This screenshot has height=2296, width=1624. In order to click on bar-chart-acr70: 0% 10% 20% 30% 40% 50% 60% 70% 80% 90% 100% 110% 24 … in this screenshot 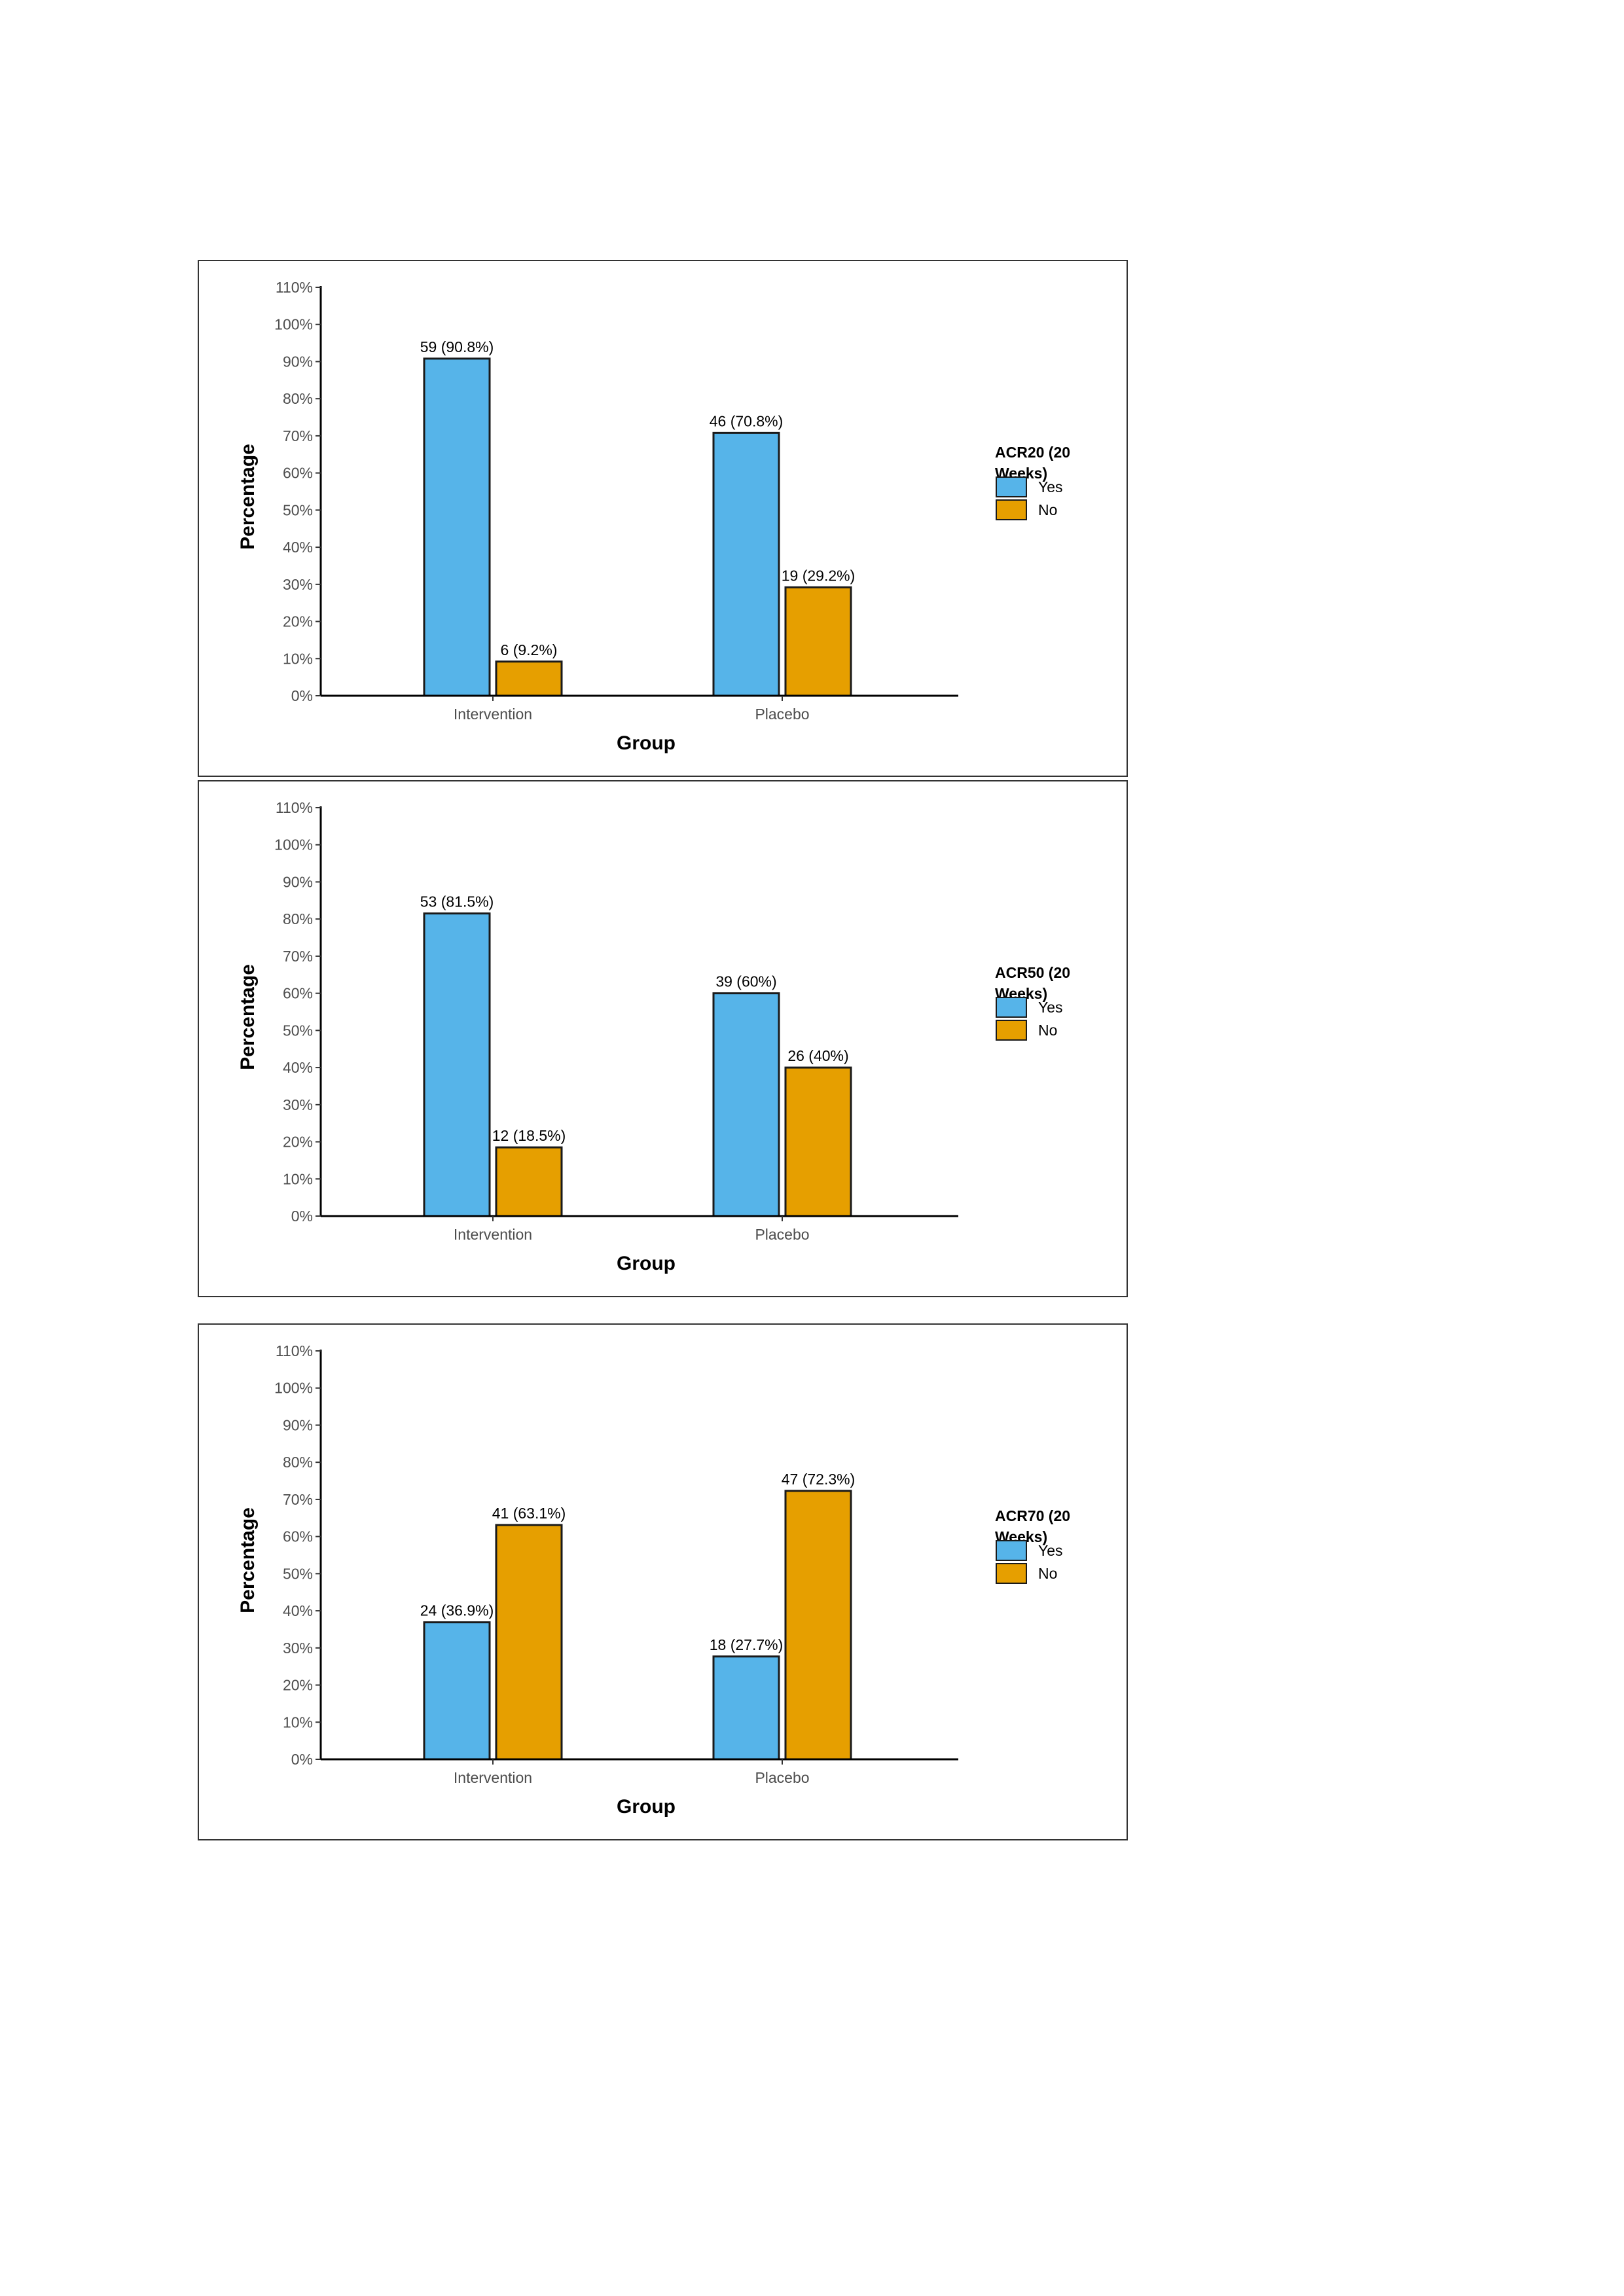, I will do `click(653, 1580)`.